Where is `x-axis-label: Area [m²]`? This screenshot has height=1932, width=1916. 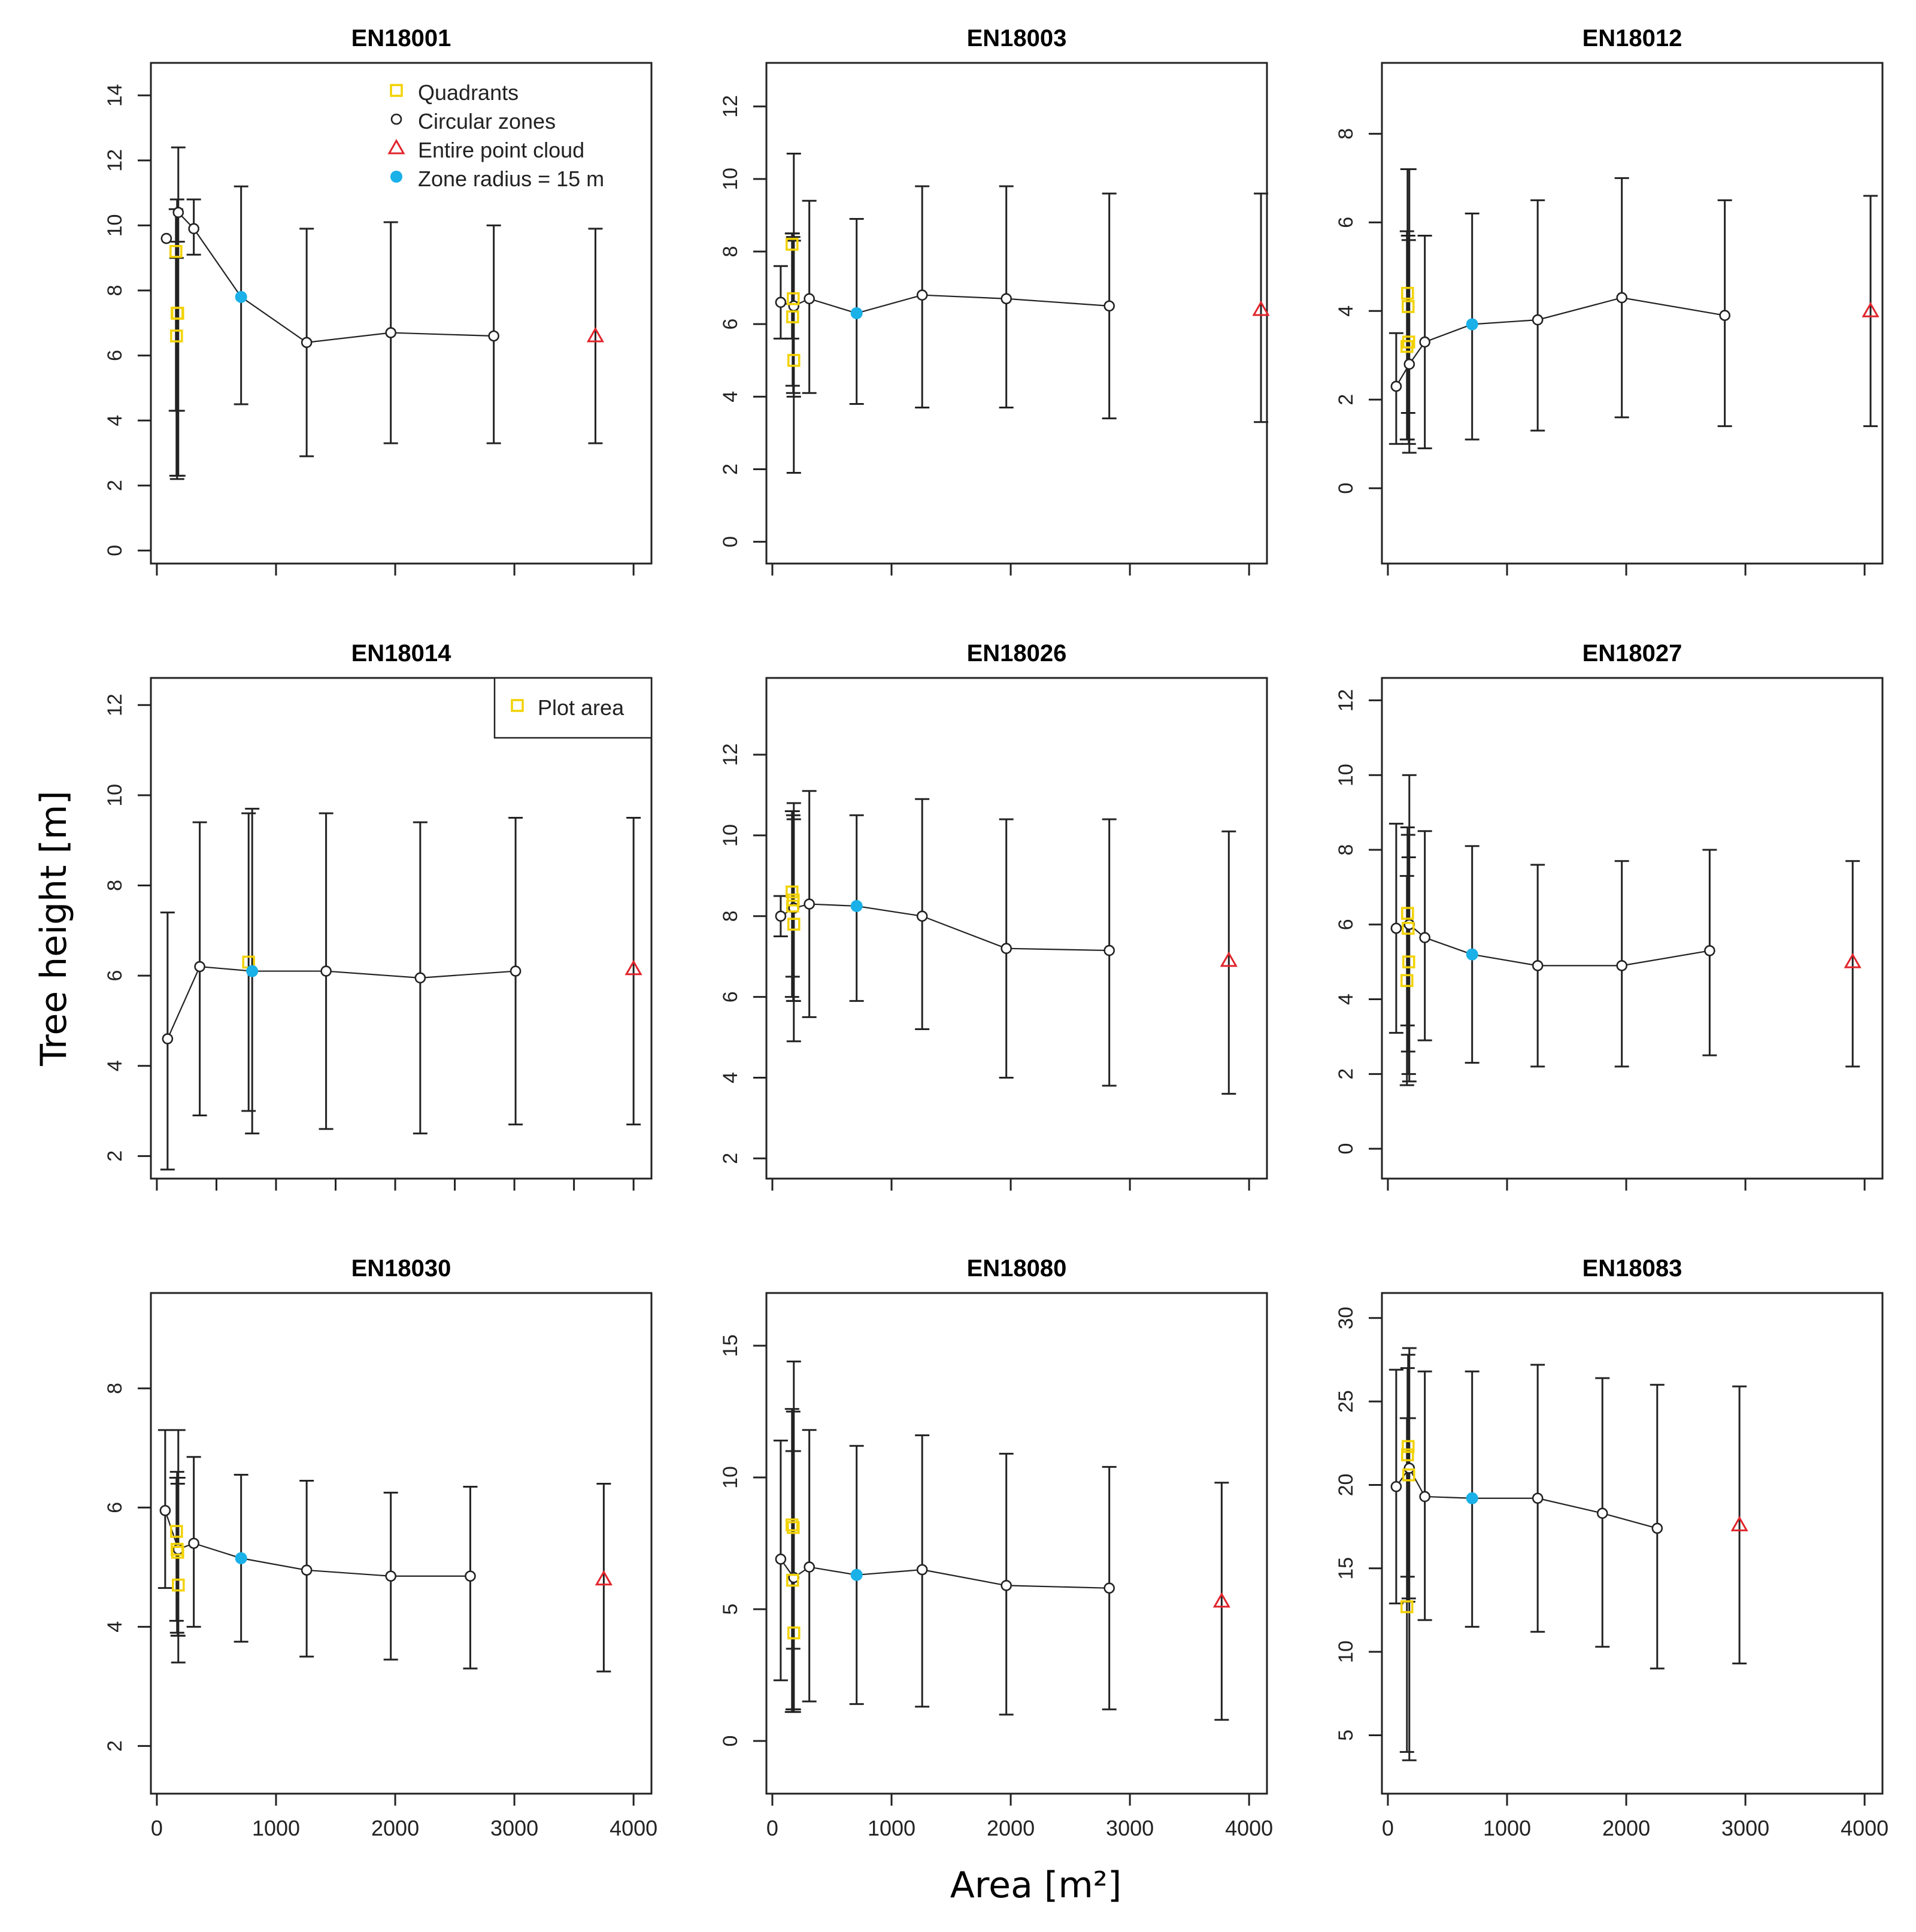 x-axis-label: Area [m²] is located at coordinates (1035, 1885).